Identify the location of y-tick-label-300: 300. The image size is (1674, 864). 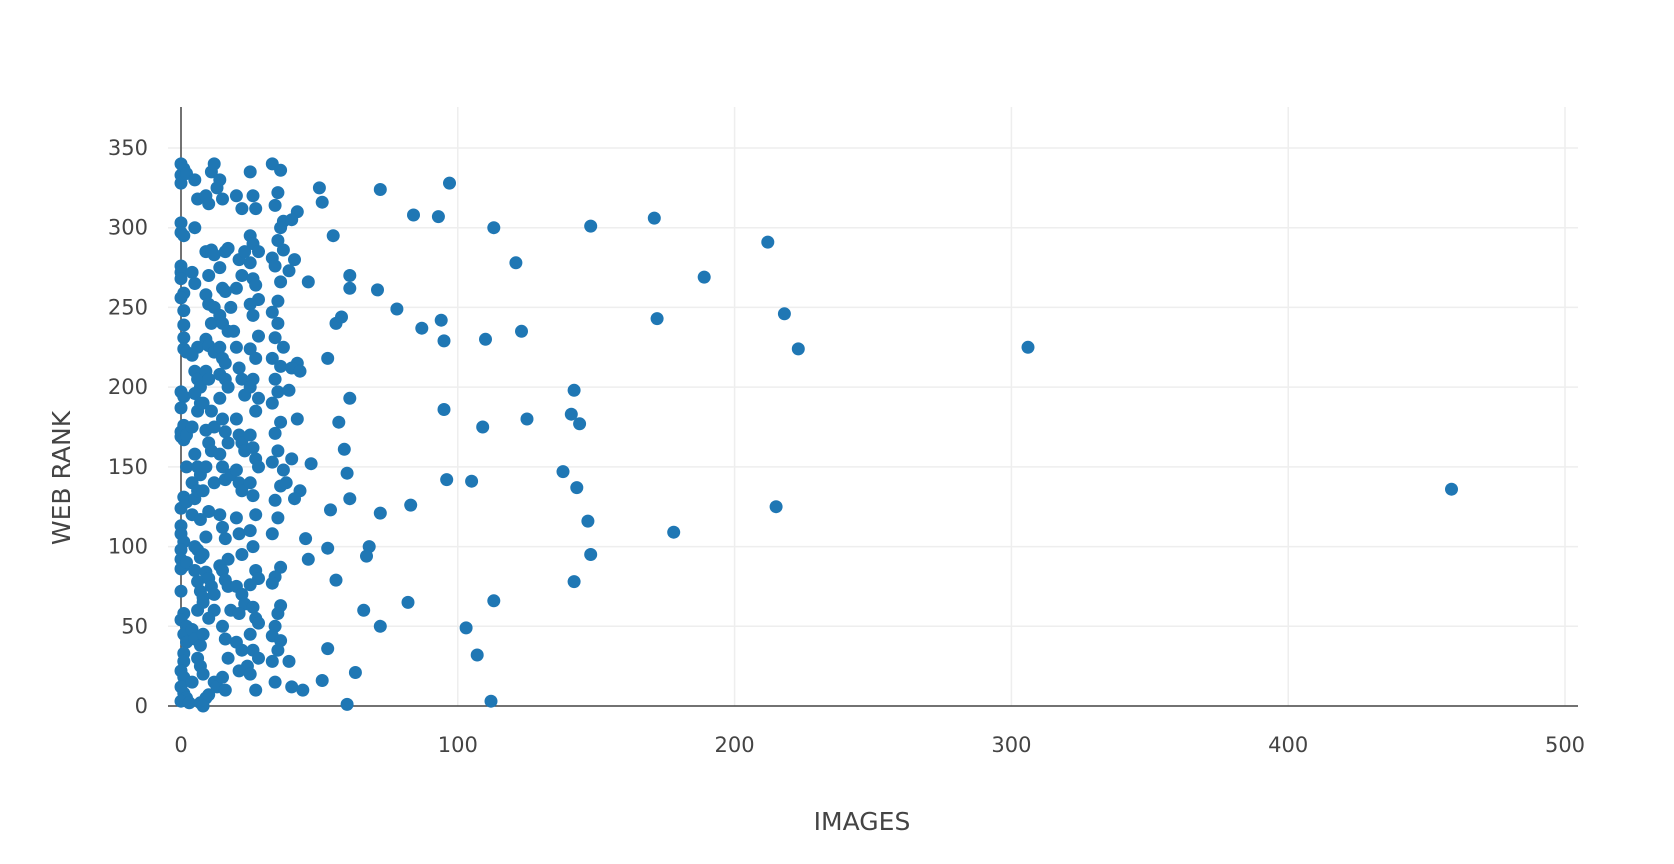
(128, 228).